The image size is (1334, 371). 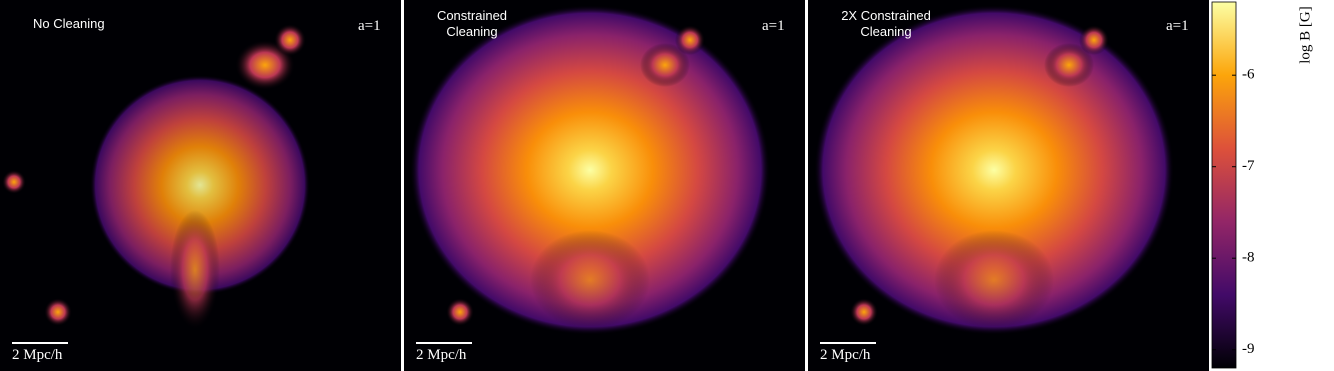 What do you see at coordinates (472, 15) in the screenshot?
I see `panel-title: Constrained` at bounding box center [472, 15].